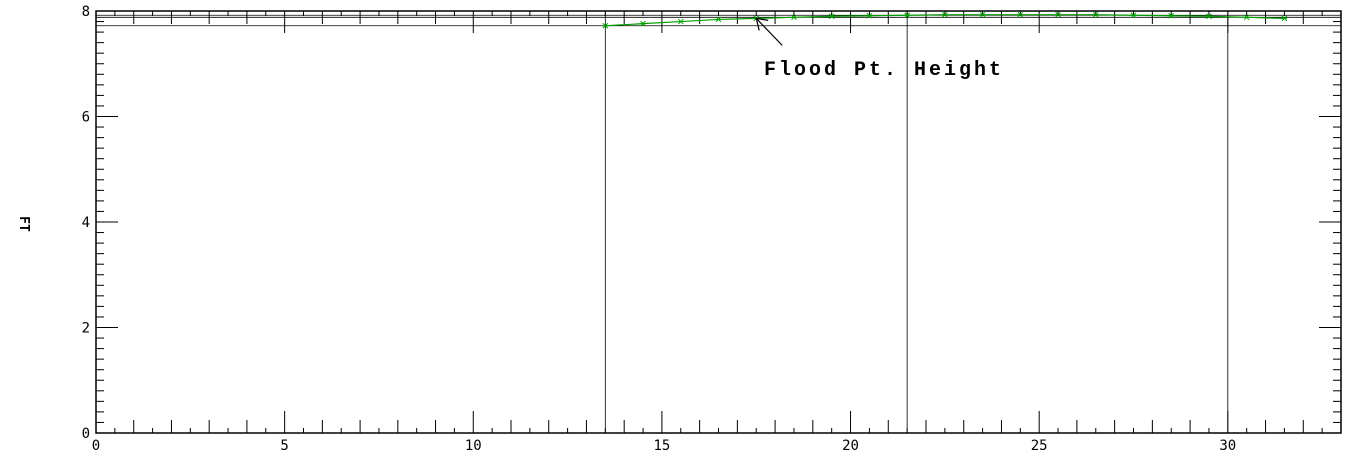 Image resolution: width=1346 pixels, height=457 pixels. What do you see at coordinates (86, 118) in the screenshot?
I see `y-tick-label: 6` at bounding box center [86, 118].